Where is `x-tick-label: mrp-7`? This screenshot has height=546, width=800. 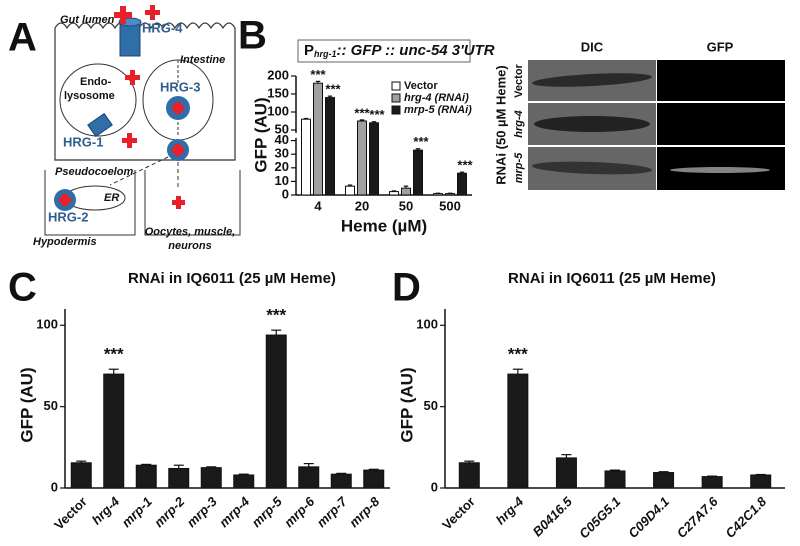 x-tick-label: mrp-7 is located at coordinates (332, 511).